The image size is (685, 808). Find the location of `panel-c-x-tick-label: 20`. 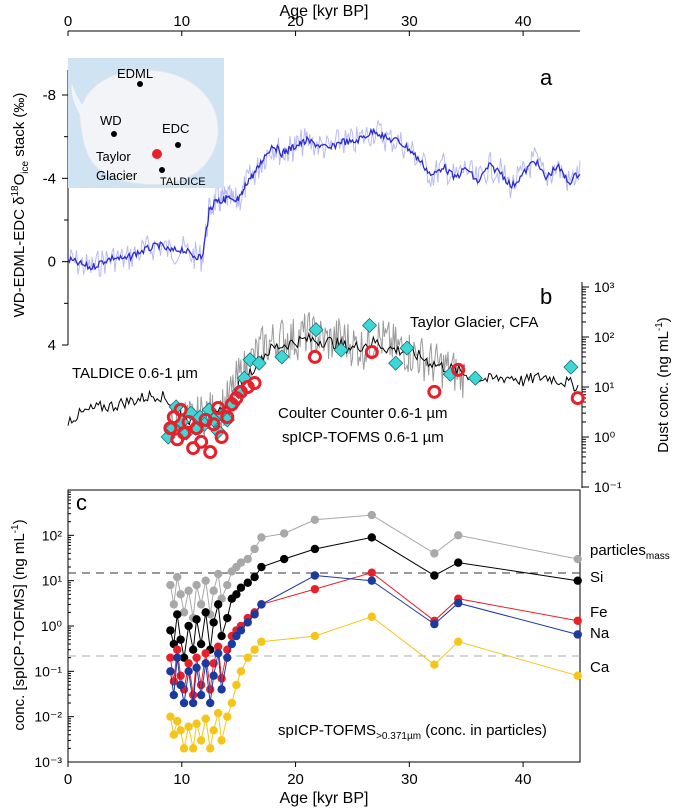

panel-c-x-tick-label: 20 is located at coordinates (295, 779).